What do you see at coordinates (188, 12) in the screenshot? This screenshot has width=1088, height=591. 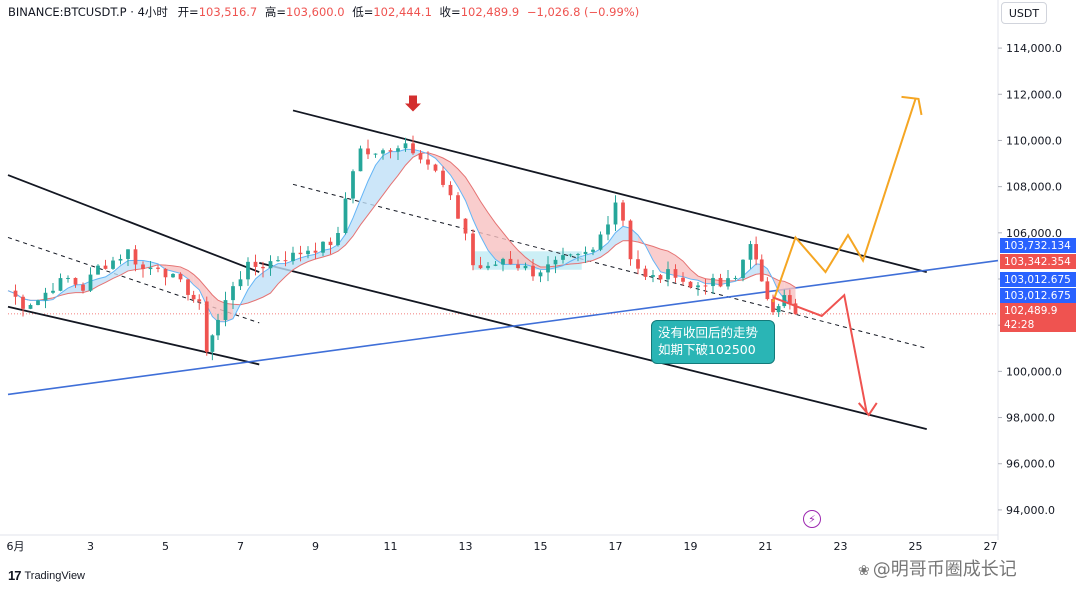 I see `open-label: 开=` at bounding box center [188, 12].